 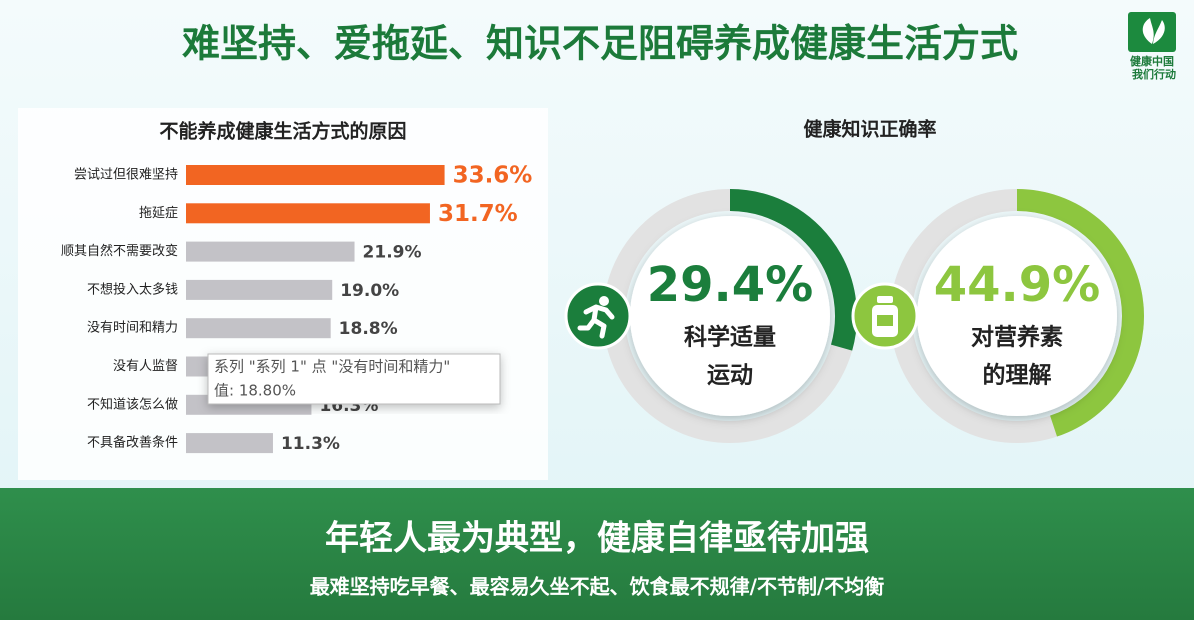 What do you see at coordinates (730, 337) in the screenshot?
I see `donut-label: 科学适量` at bounding box center [730, 337].